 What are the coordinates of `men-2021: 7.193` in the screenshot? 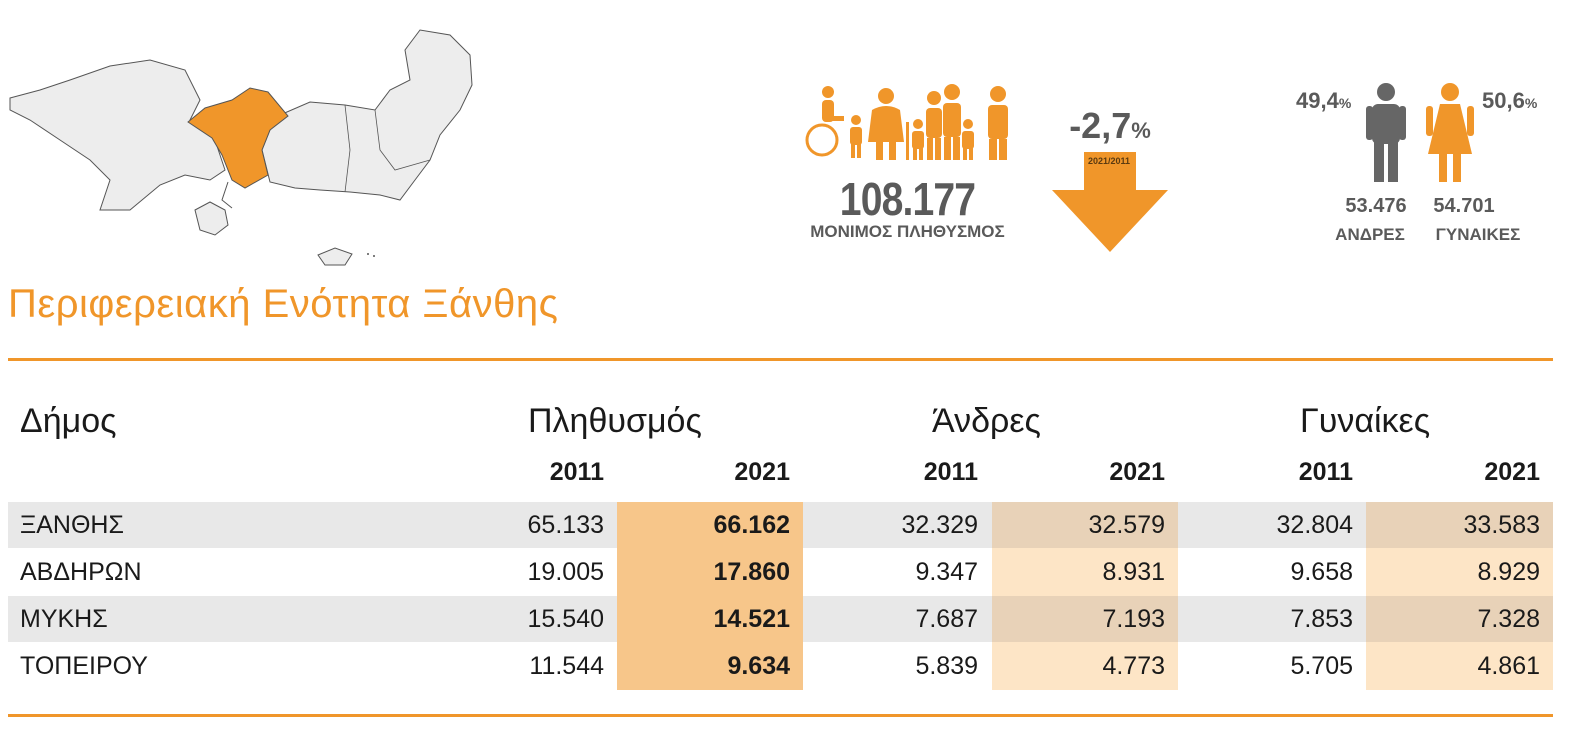 It's located at (1133, 619).